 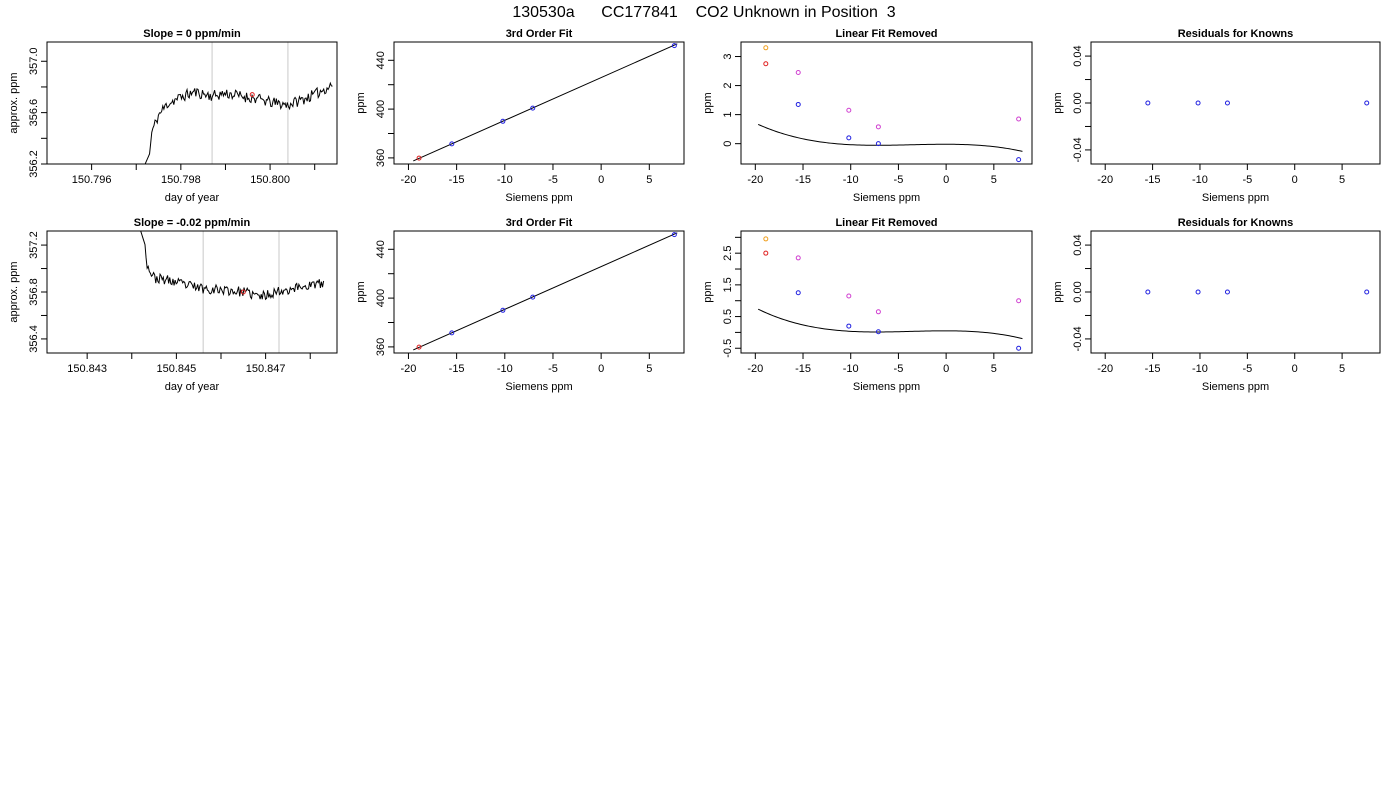 I want to click on x-tick-label: 150.800, so click(x=270, y=180).